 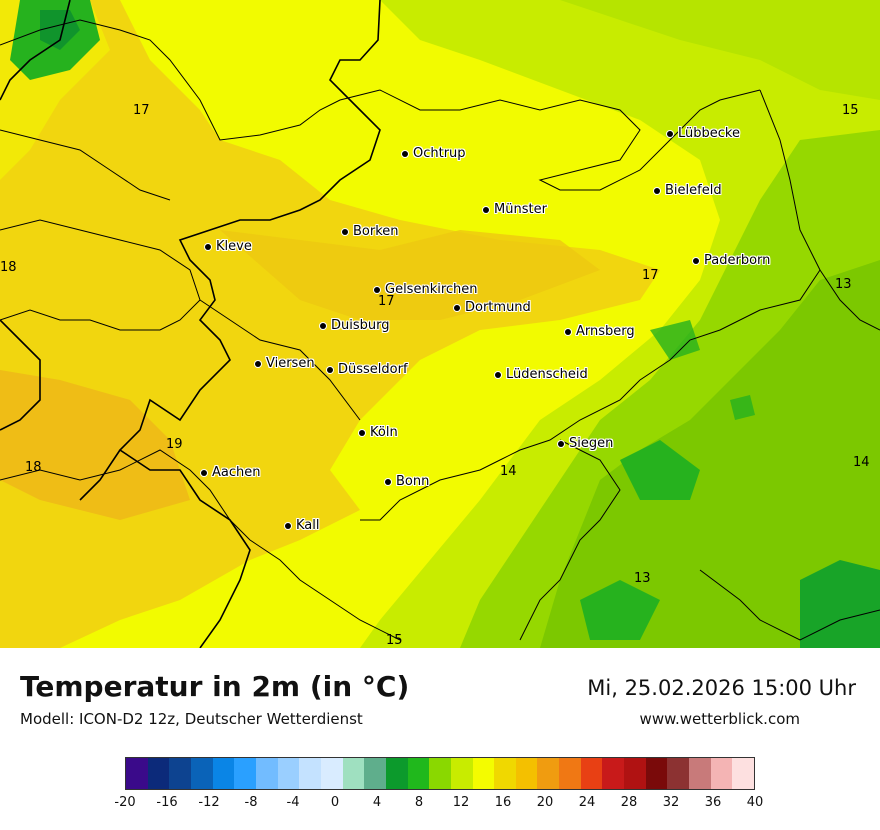 I want to click on city-label: Kall, so click(x=308, y=525).